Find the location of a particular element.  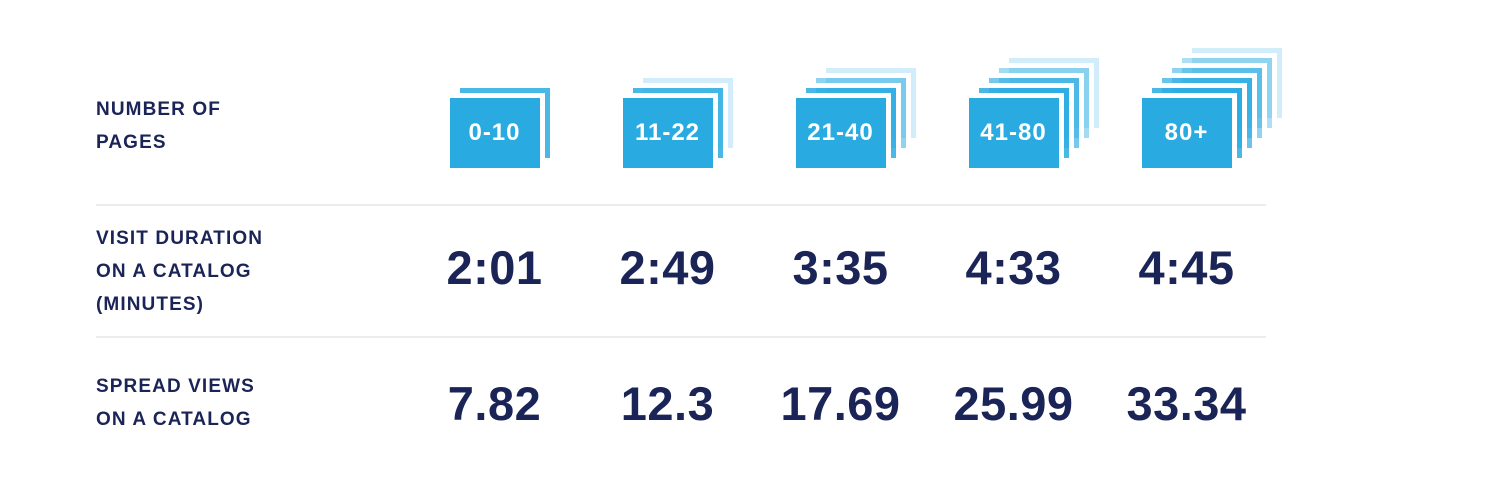

visit-duration-value: 3:35 is located at coordinates (840, 267).